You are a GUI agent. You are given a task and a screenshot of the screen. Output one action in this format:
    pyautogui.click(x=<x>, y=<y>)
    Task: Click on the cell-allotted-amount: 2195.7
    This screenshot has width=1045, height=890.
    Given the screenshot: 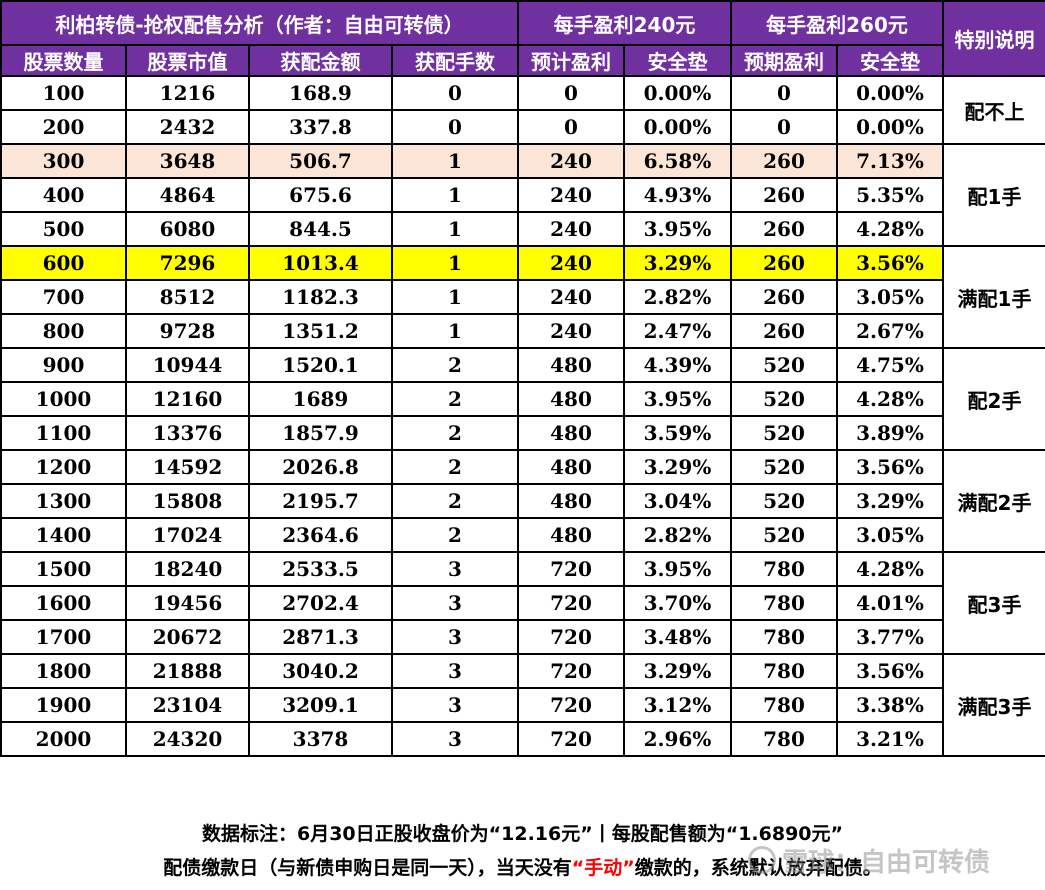 What is the action you would take?
    pyautogui.click(x=320, y=501)
    